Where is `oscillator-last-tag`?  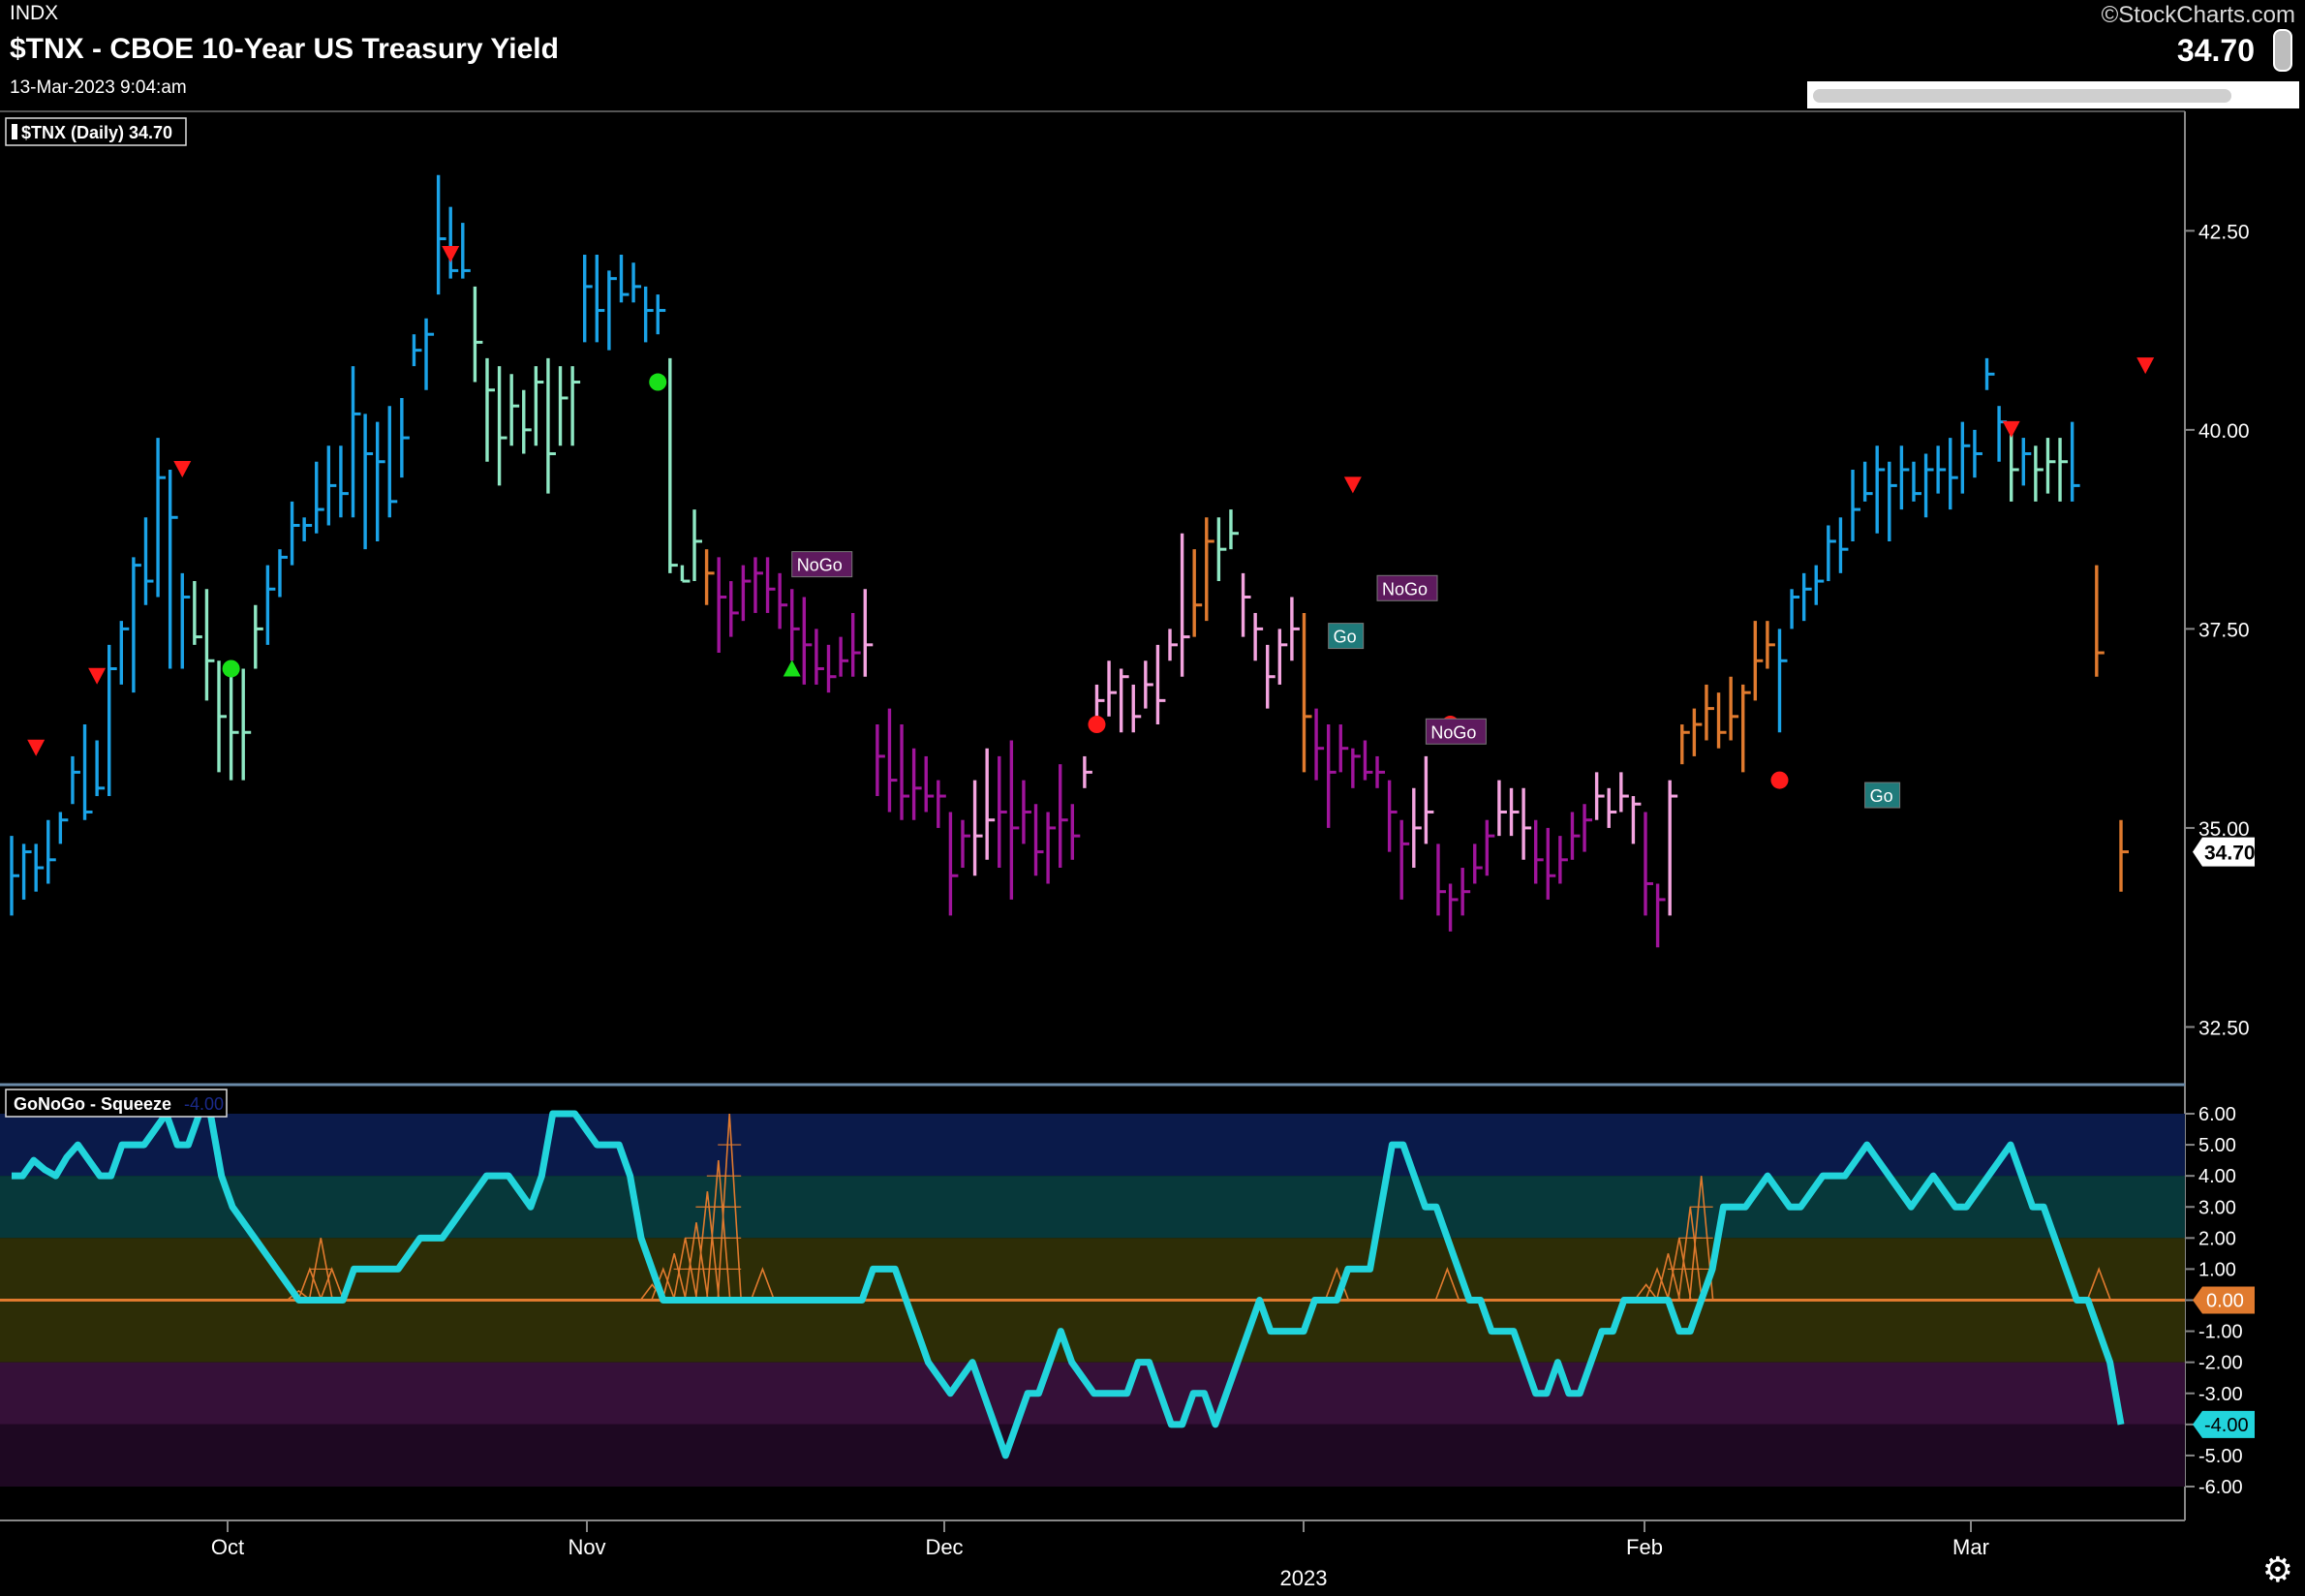 oscillator-last-tag is located at coordinates (2224, 1424).